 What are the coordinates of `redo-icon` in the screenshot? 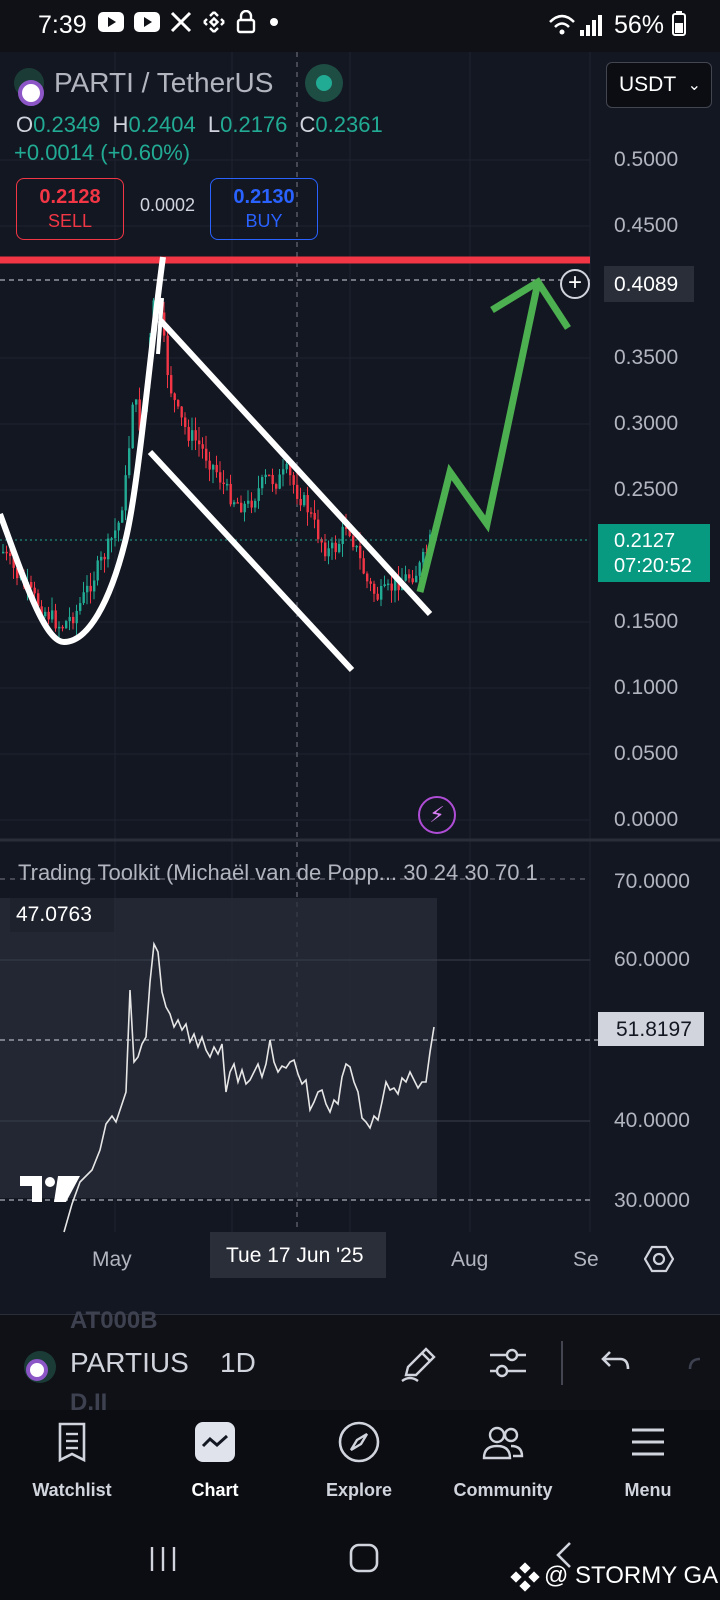 It's located at (698, 1363).